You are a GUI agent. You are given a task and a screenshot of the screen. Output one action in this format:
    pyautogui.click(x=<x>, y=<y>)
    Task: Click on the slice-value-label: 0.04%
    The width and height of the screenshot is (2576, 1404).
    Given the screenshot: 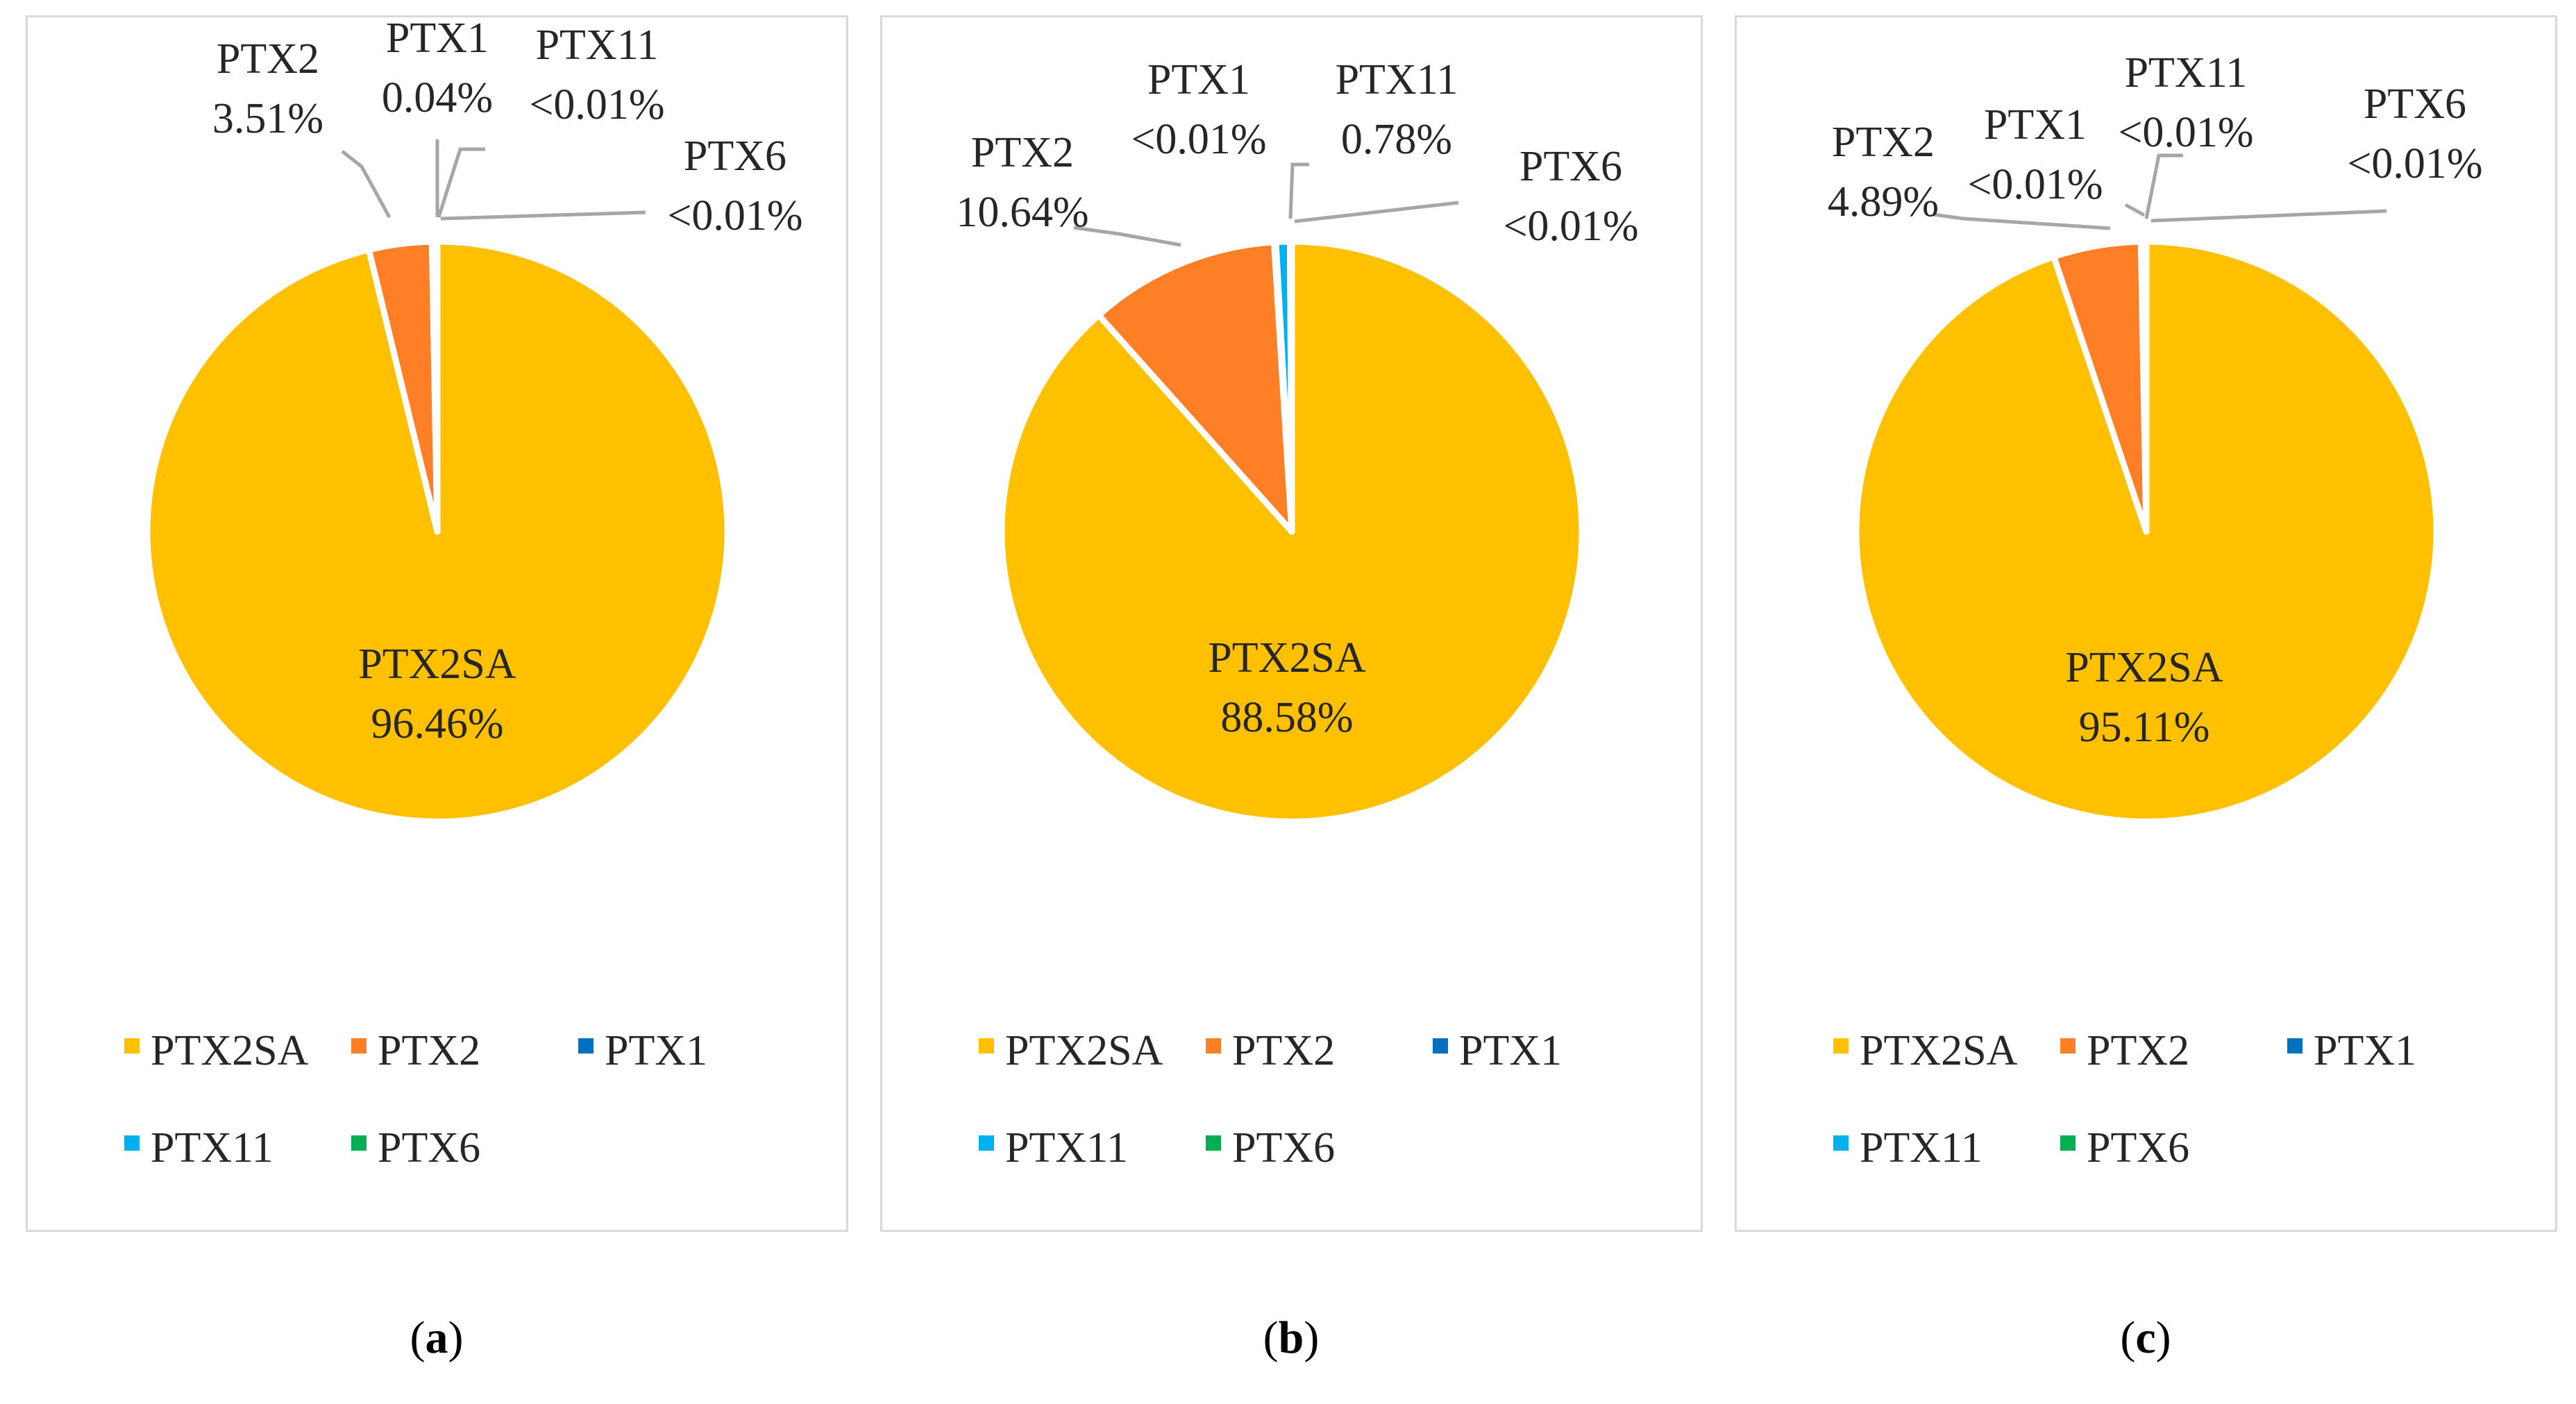 What is the action you would take?
    pyautogui.click(x=437, y=97)
    